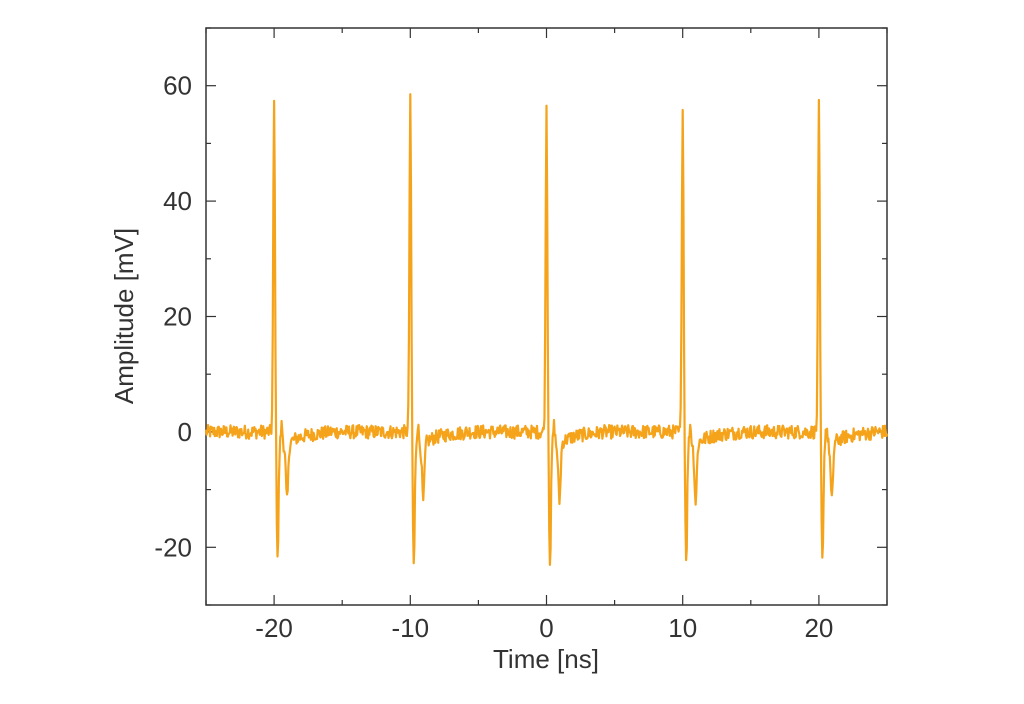 Image resolution: width=1024 pixels, height=704 pixels. Describe the element at coordinates (274, 628) in the screenshot. I see `x-tick-label: -20` at that location.